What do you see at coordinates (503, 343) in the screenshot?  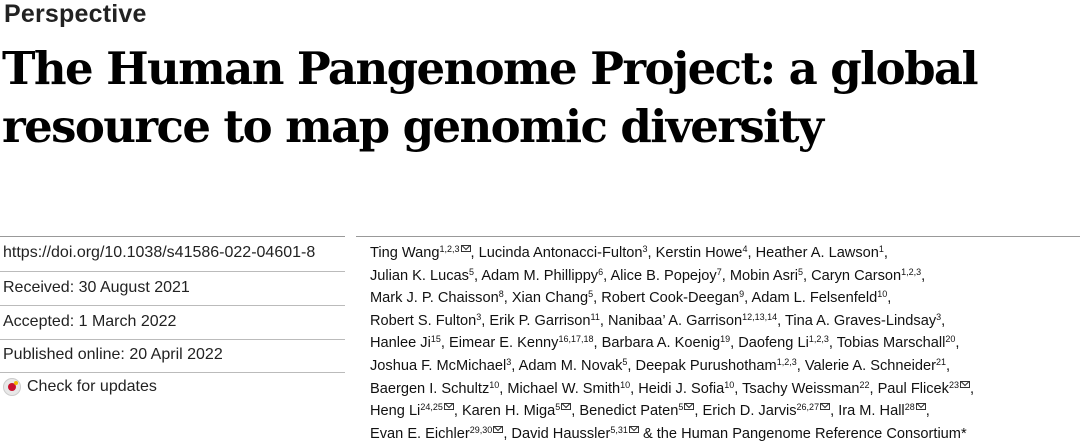 I see `author-name-text: Eimear E. Kenny` at bounding box center [503, 343].